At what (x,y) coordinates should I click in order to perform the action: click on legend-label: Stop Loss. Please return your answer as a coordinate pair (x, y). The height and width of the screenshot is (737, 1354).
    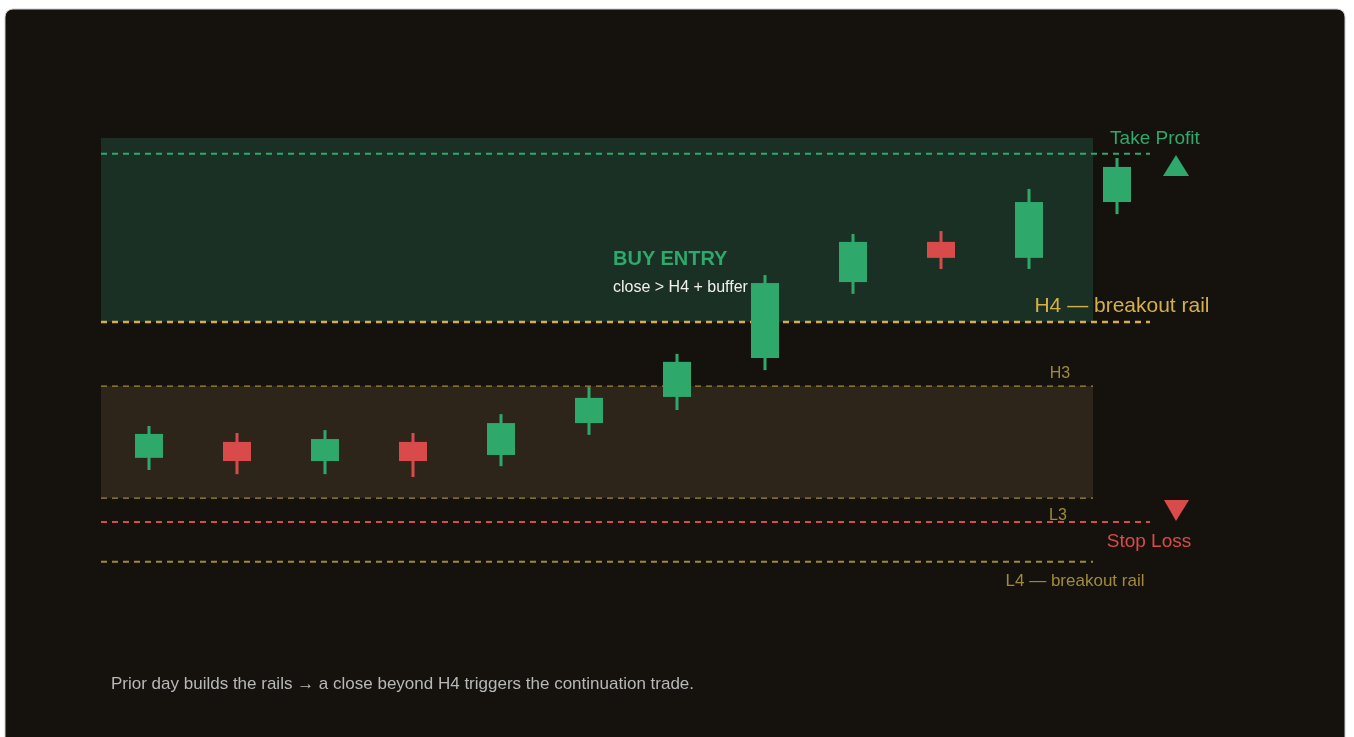
    Looking at the image, I should click on (1149, 540).